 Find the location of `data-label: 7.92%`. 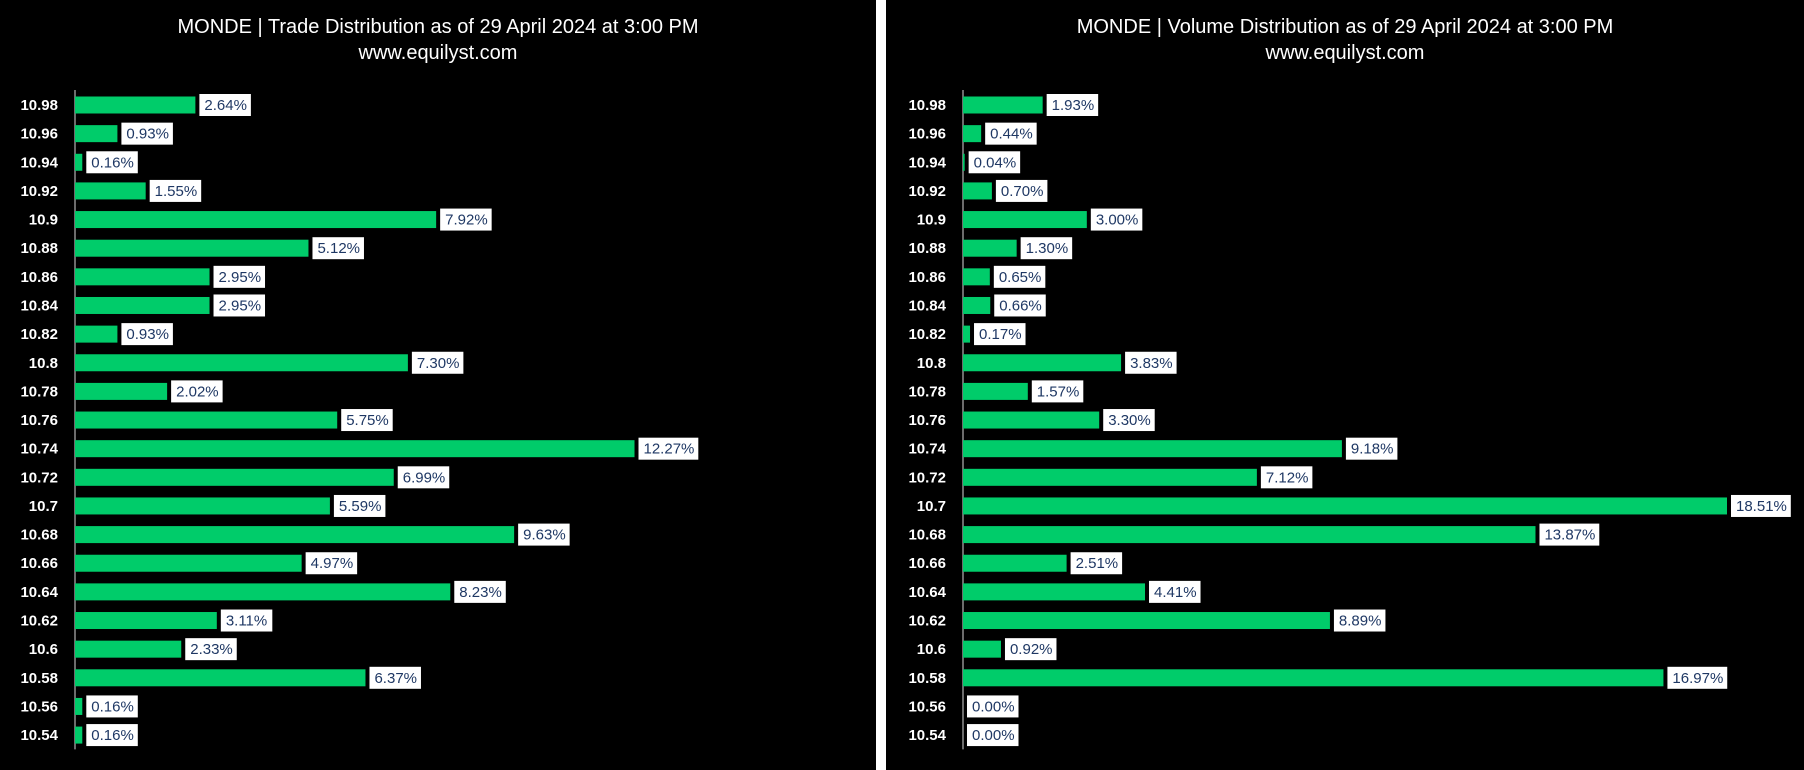

data-label: 7.92% is located at coordinates (466, 219).